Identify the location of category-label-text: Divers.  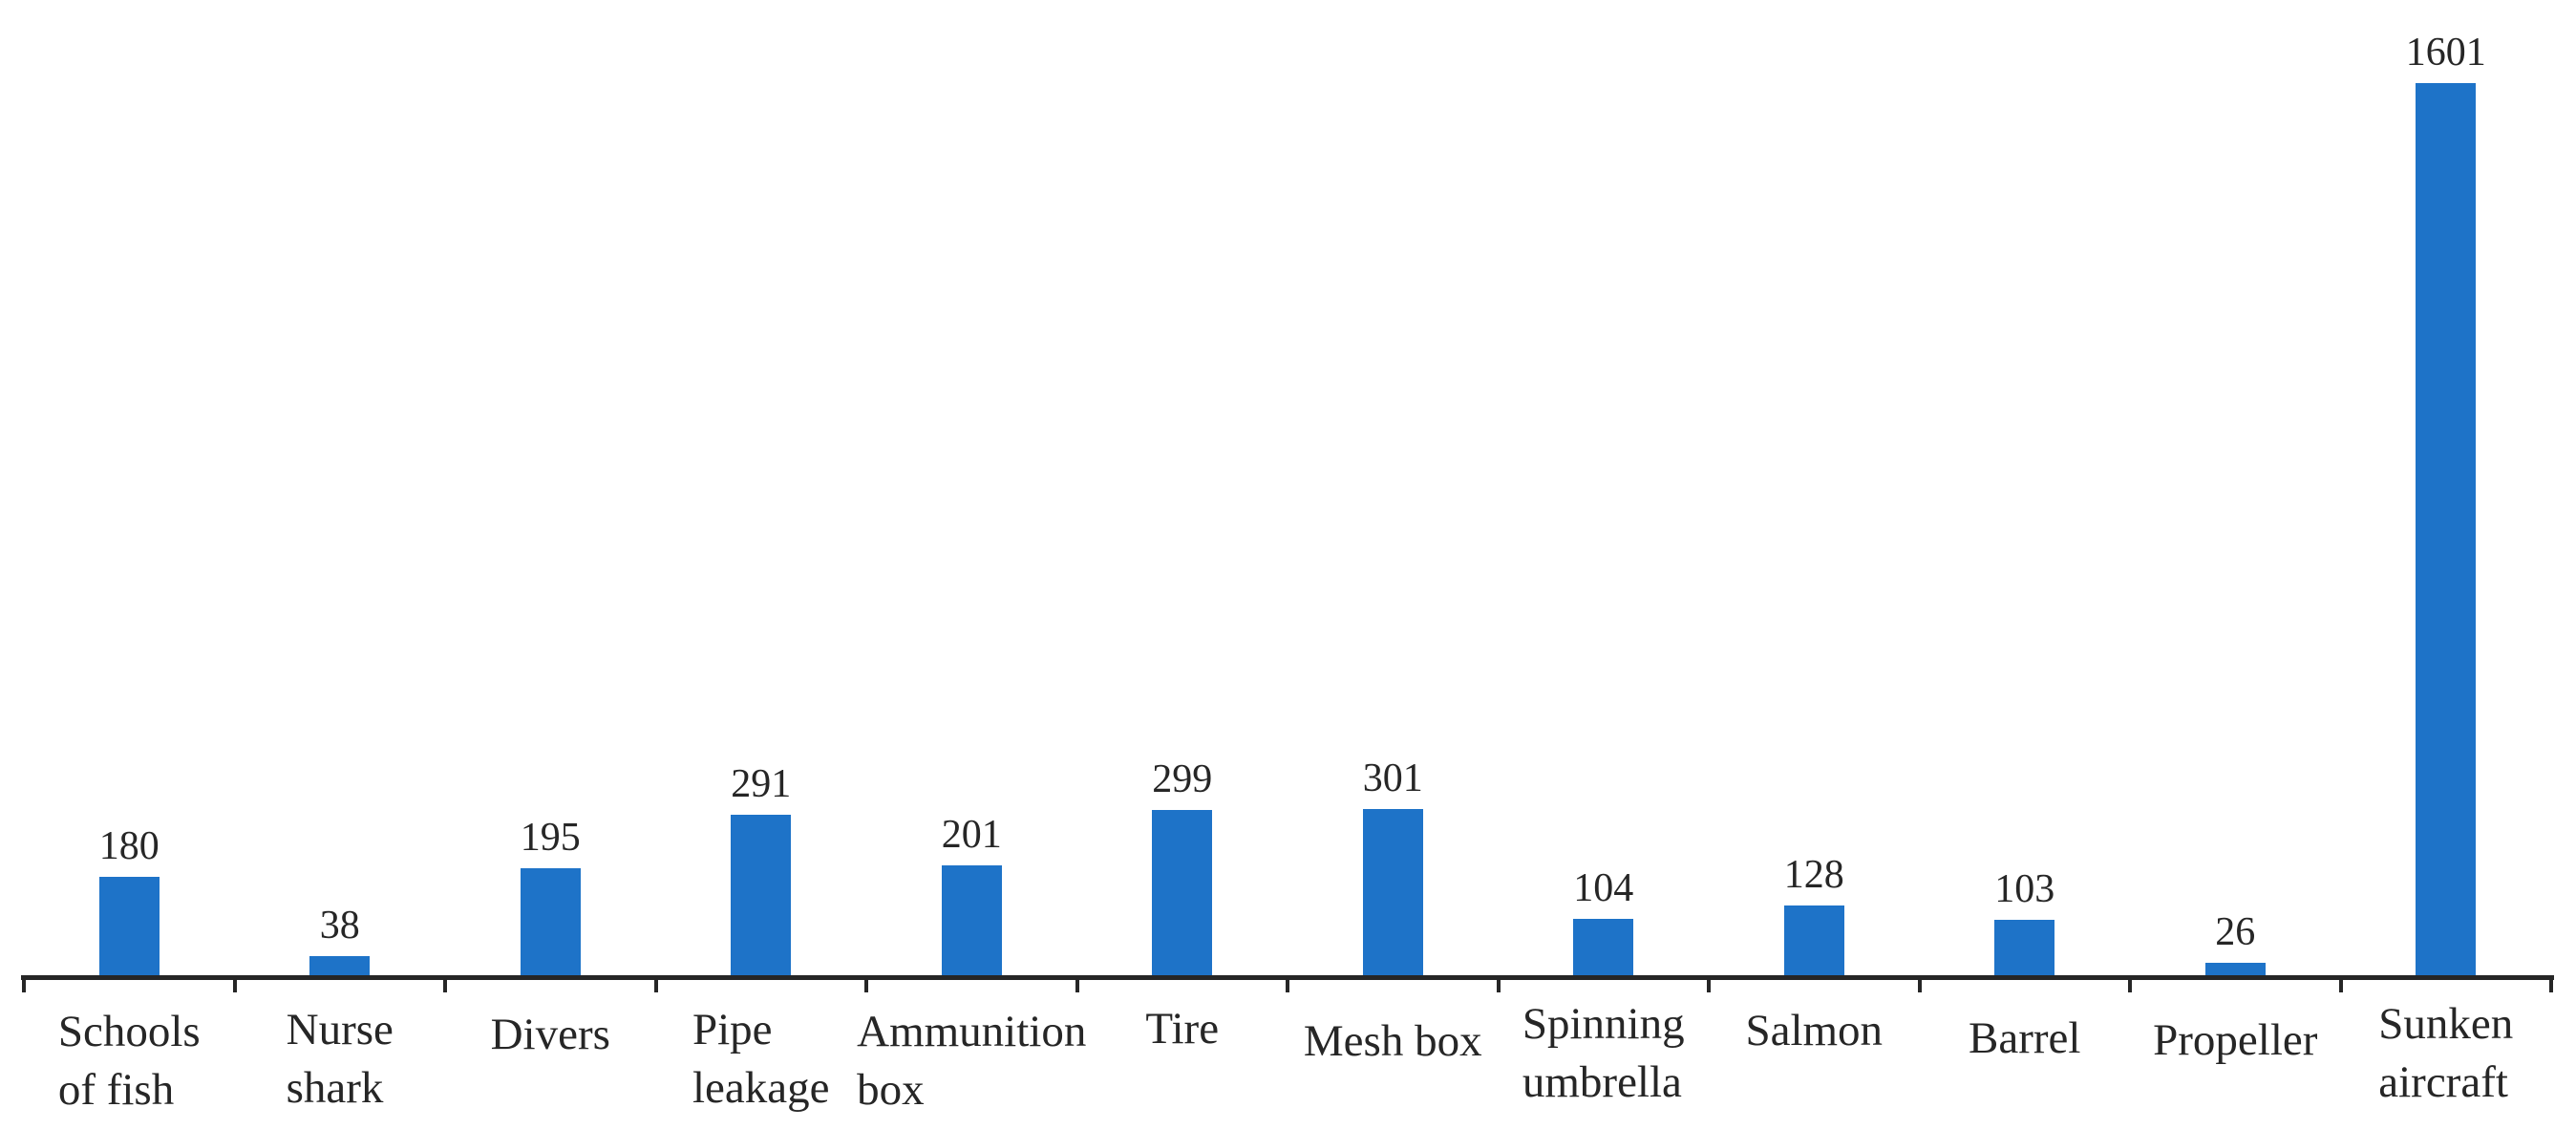
(550, 1034).